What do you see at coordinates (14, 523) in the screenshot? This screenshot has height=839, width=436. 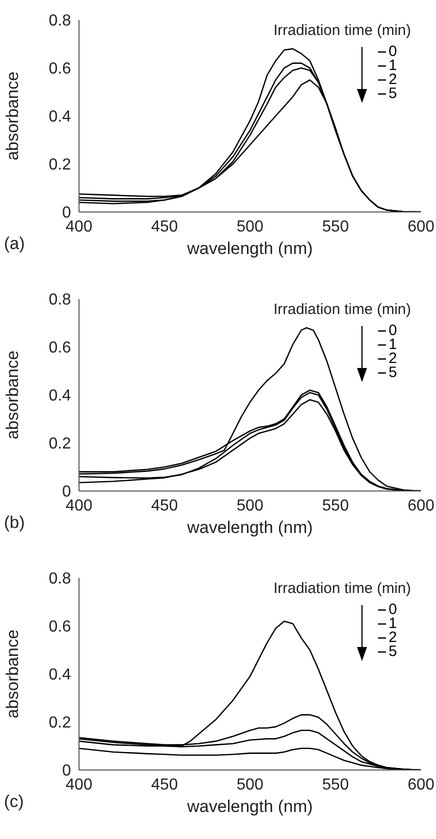 I see `text: (b)` at bounding box center [14, 523].